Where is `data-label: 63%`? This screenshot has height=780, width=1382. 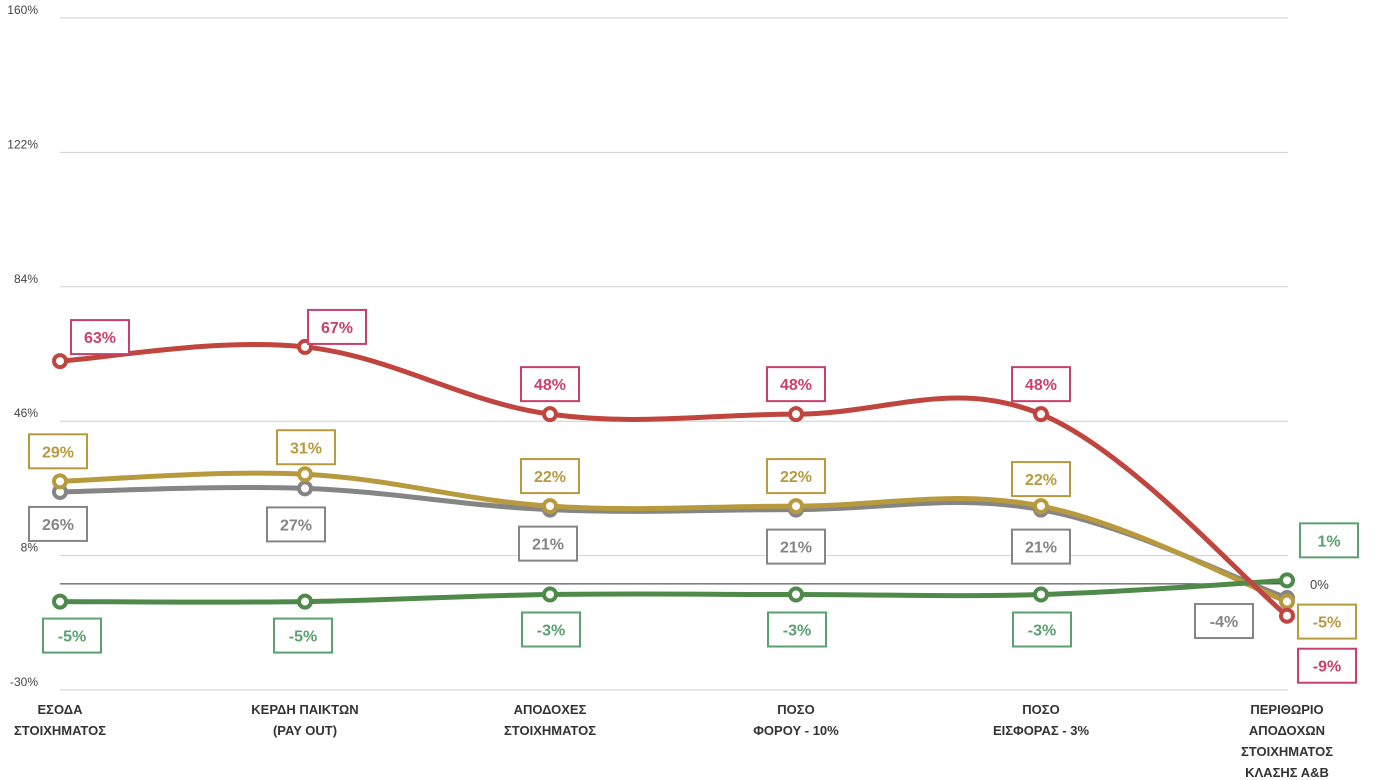 data-label: 63% is located at coordinates (100, 337).